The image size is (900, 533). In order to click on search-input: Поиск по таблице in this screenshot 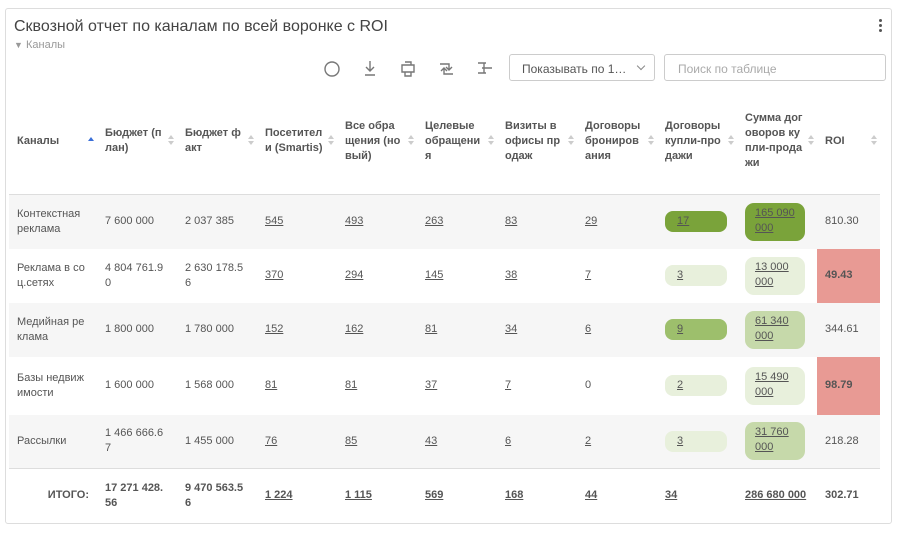, I will do `click(775, 67)`.